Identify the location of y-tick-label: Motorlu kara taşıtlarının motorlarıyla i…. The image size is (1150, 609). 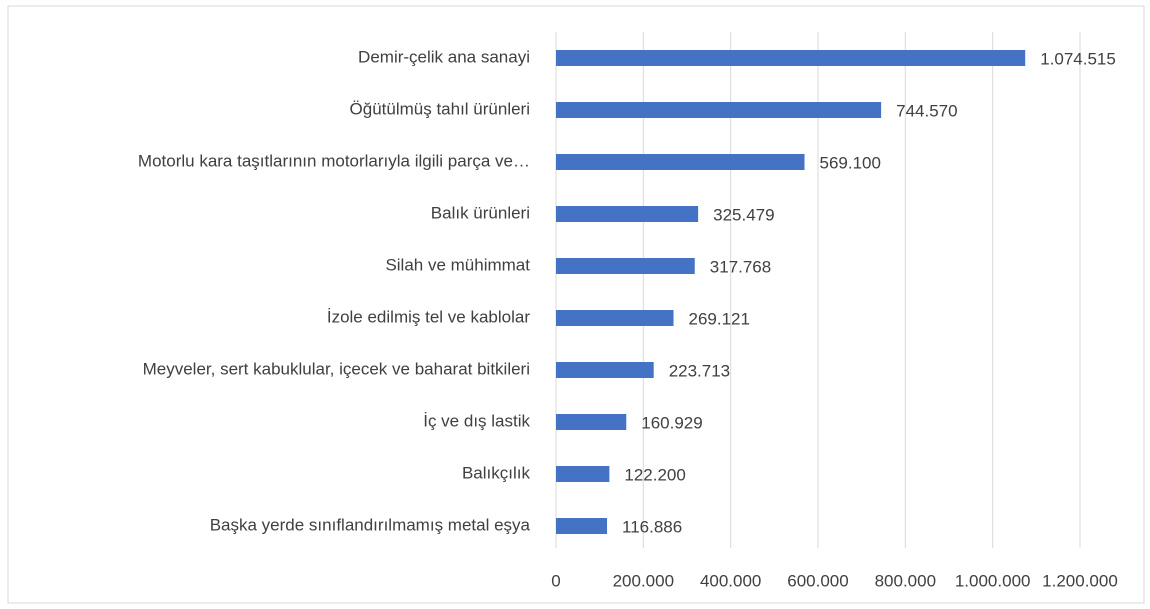
(334, 160).